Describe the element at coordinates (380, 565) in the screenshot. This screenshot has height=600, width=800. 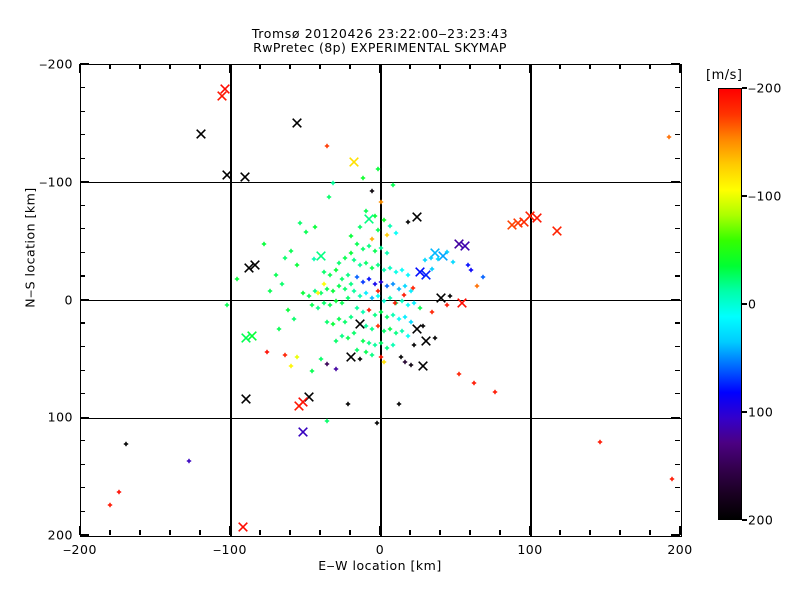
I see `x-axis-title: E‒W location [km]` at that location.